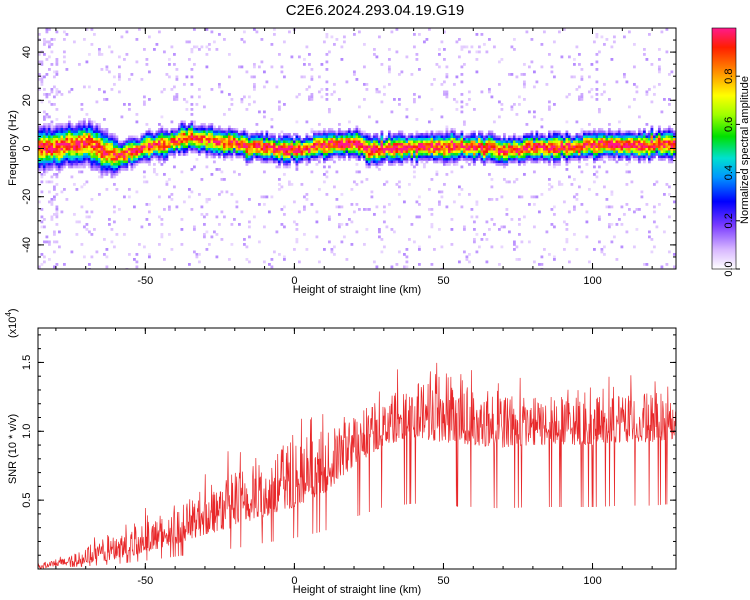  I want to click on y-tick-label: 40, so click(27, 52).